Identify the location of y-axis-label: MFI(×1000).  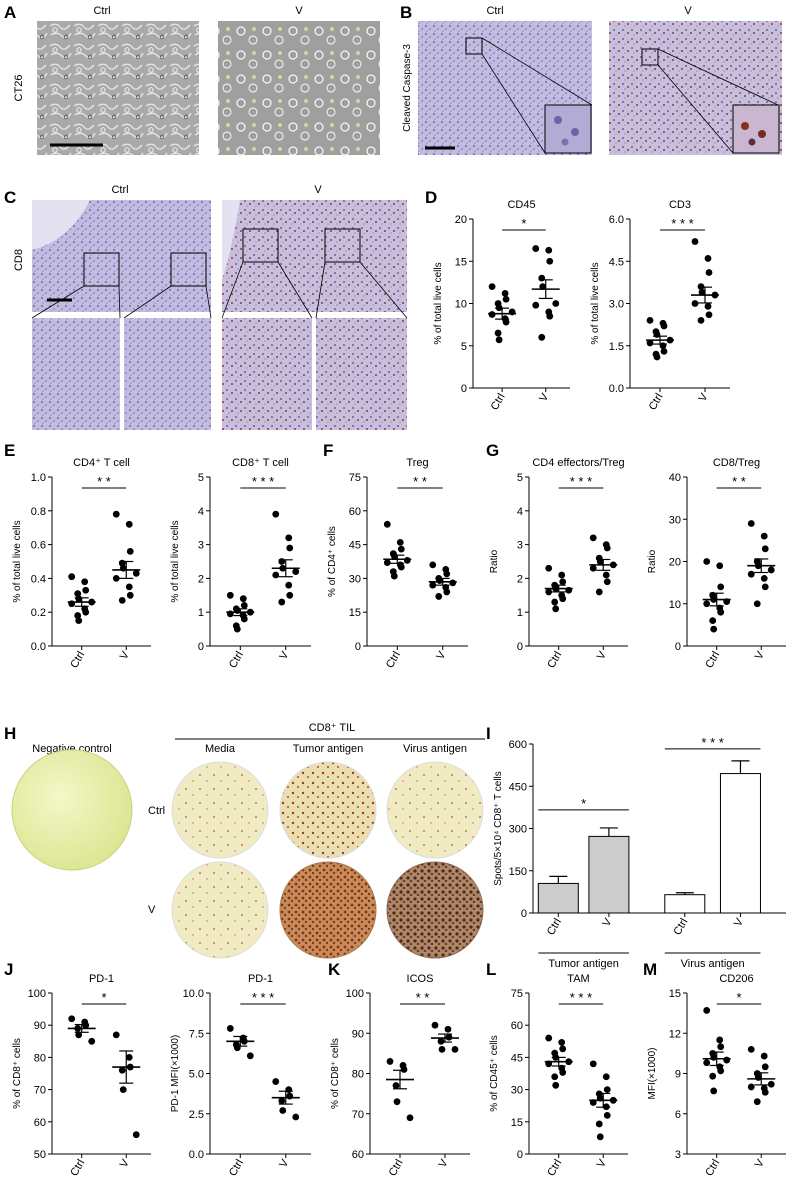
(652, 1074).